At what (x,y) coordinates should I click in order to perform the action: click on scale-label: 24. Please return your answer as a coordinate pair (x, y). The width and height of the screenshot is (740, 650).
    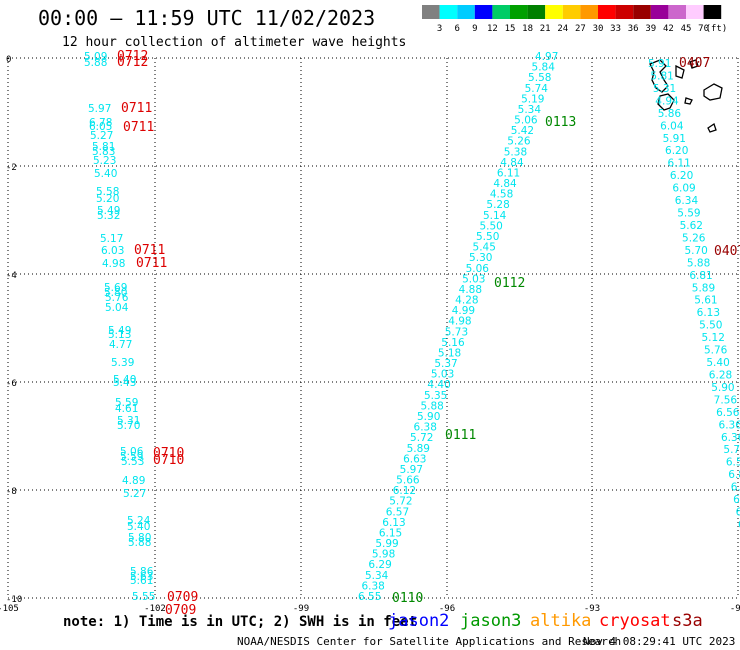
    Looking at the image, I should click on (562, 29).